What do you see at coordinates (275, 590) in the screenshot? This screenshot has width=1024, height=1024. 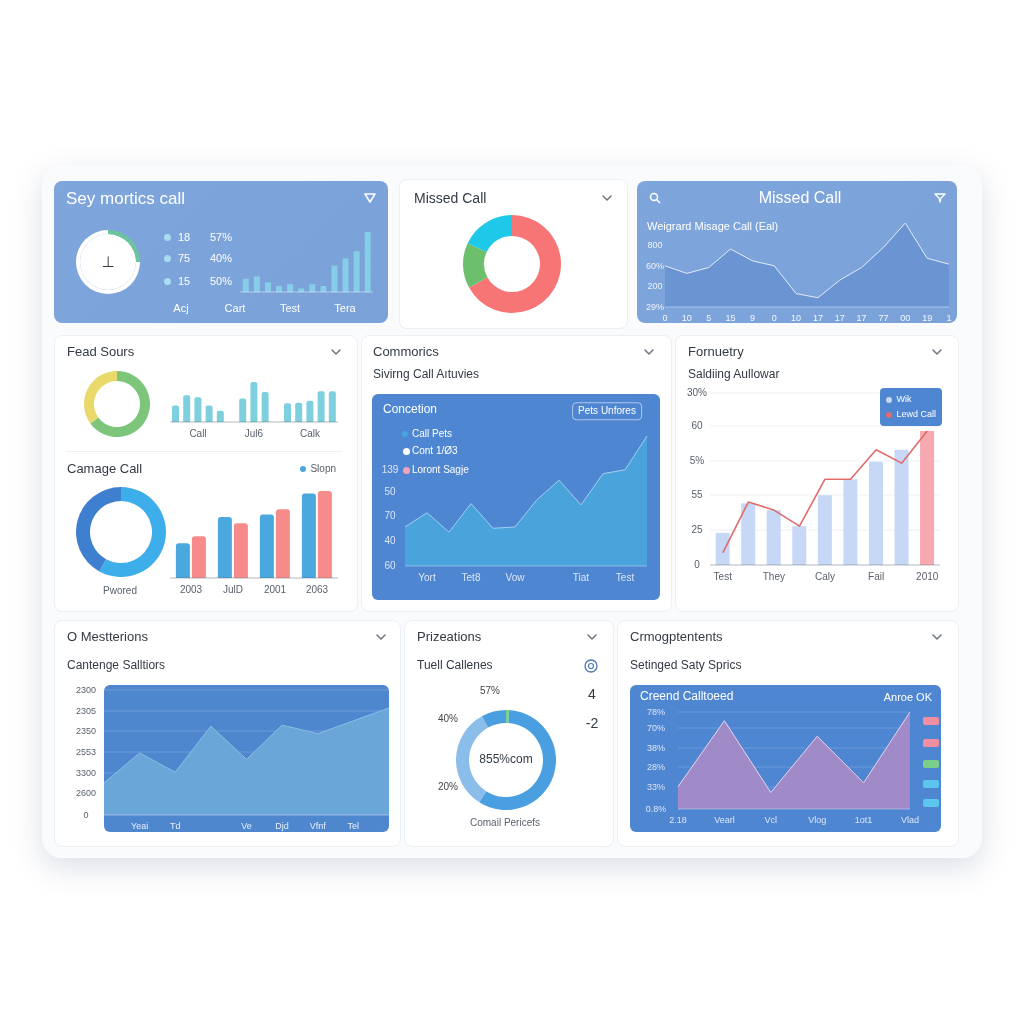 I see `x-tick-label: 2001` at bounding box center [275, 590].